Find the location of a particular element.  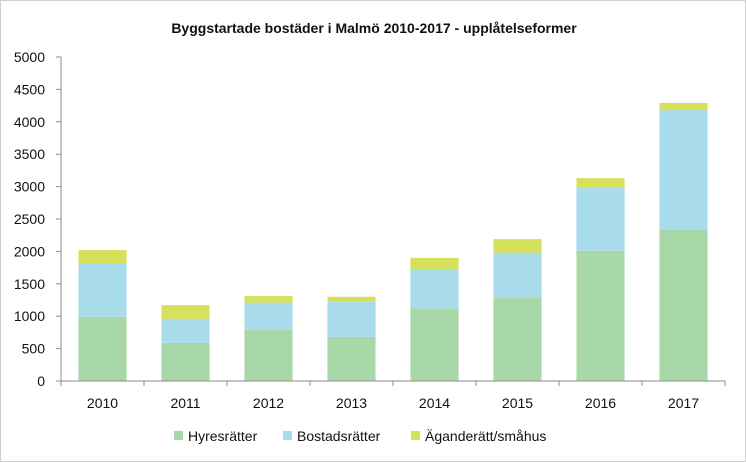

x-tick-label: 2015 is located at coordinates (517, 403).